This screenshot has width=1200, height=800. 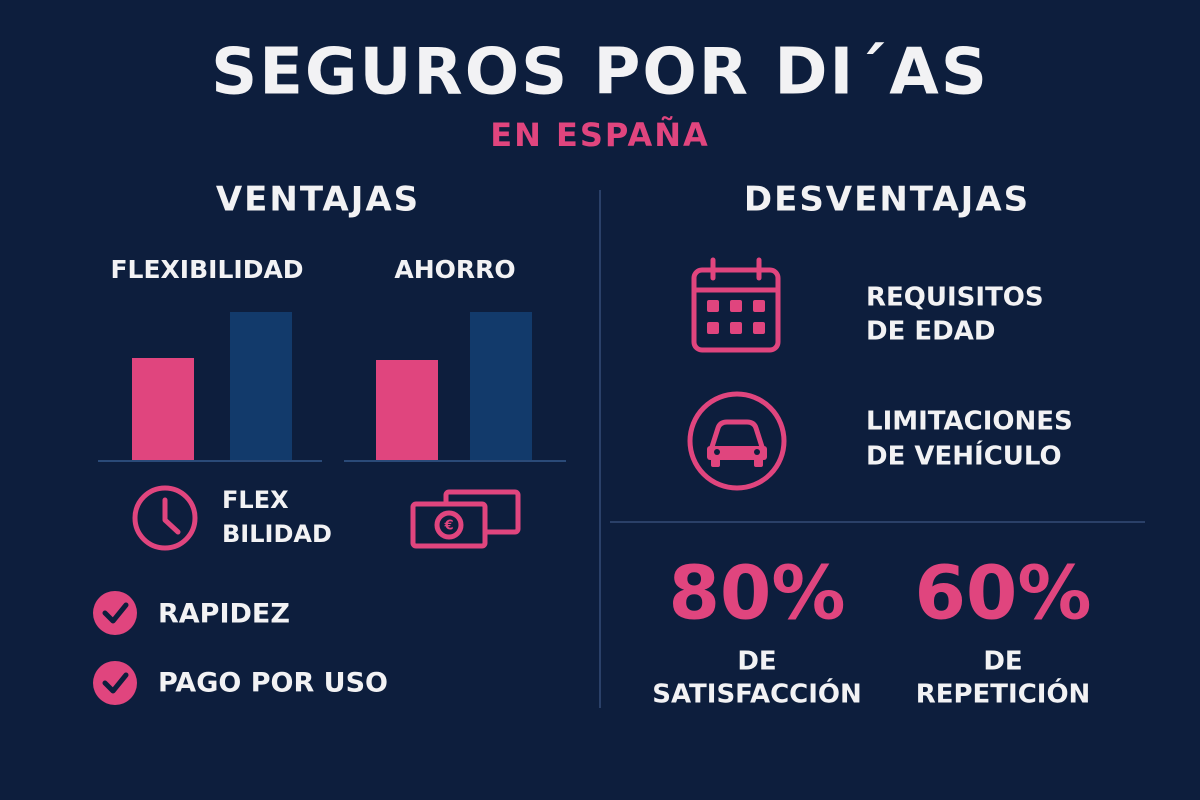 What do you see at coordinates (600, 73) in the screenshot?
I see `title: SEGUROS POR DI´AS` at bounding box center [600, 73].